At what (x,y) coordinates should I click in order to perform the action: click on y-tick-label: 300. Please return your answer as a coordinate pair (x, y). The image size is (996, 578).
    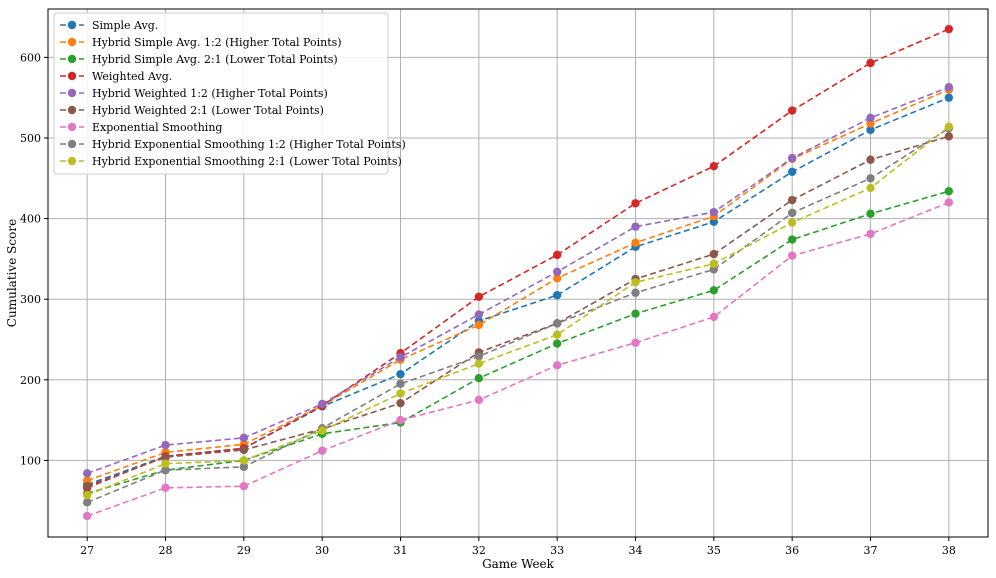
    Looking at the image, I should click on (30, 299).